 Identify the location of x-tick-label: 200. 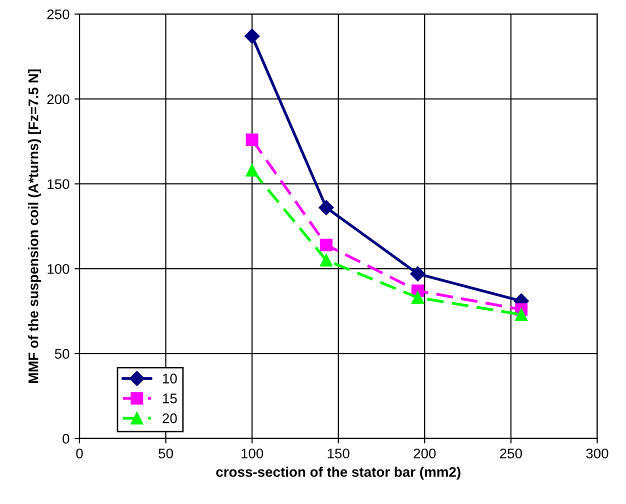
(425, 453).